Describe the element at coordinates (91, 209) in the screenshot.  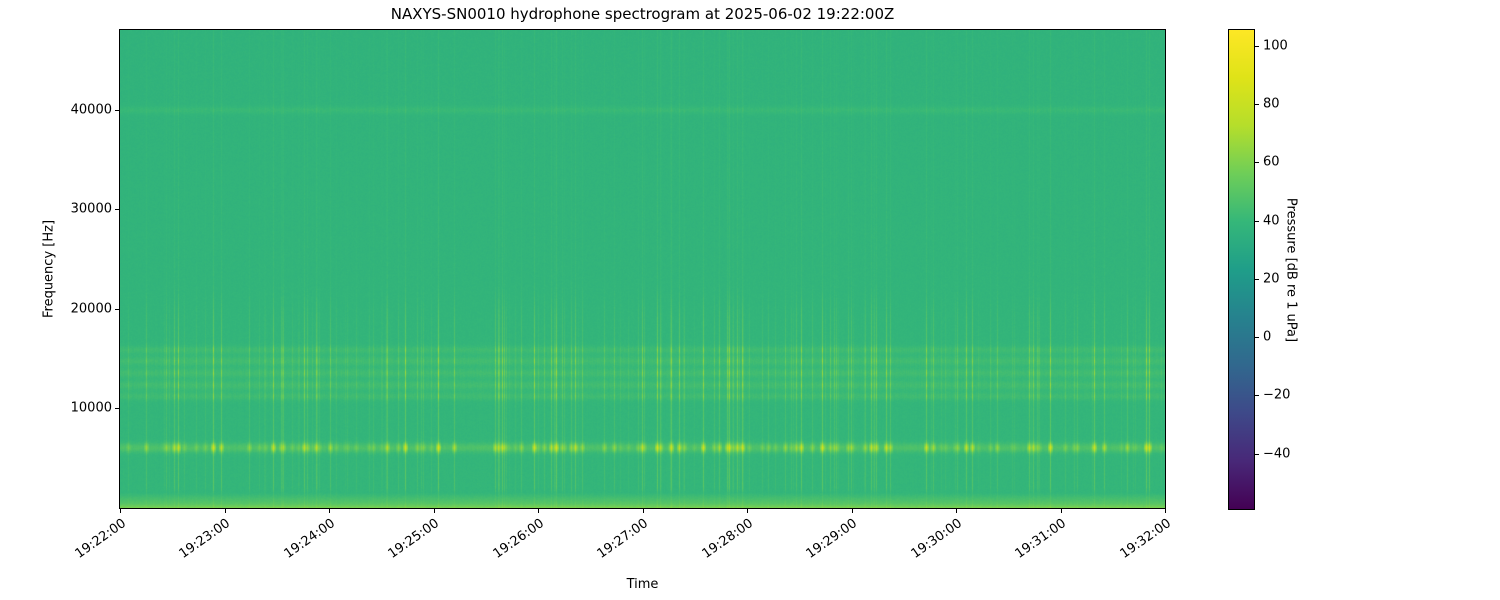
I see `y-tick-label: 30000` at that location.